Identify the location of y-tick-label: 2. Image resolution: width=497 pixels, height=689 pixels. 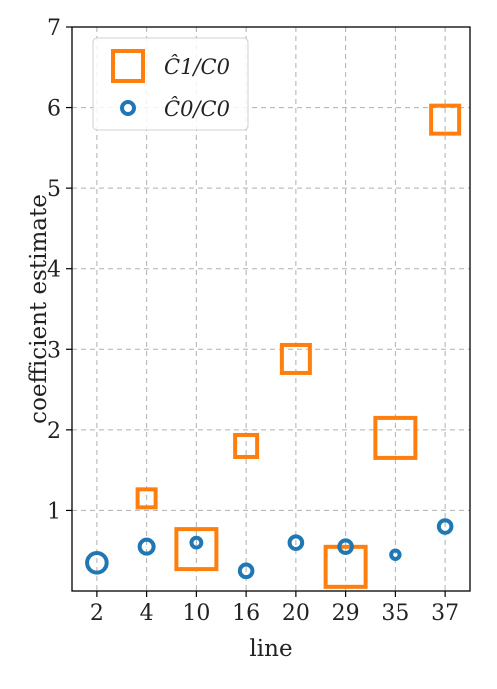
(54, 431).